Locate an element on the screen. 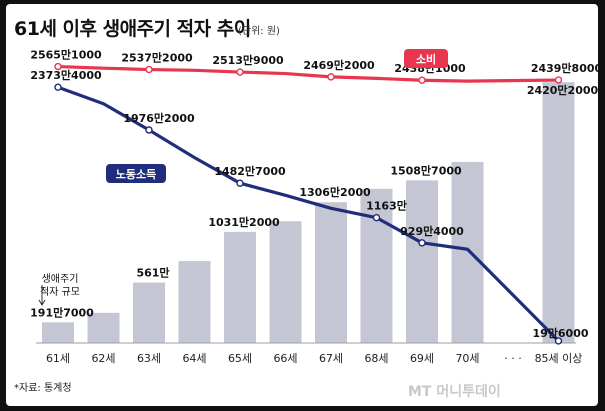 The height and width of the screenshot is (411, 605). x-tick-label: 70세 is located at coordinates (467, 358).